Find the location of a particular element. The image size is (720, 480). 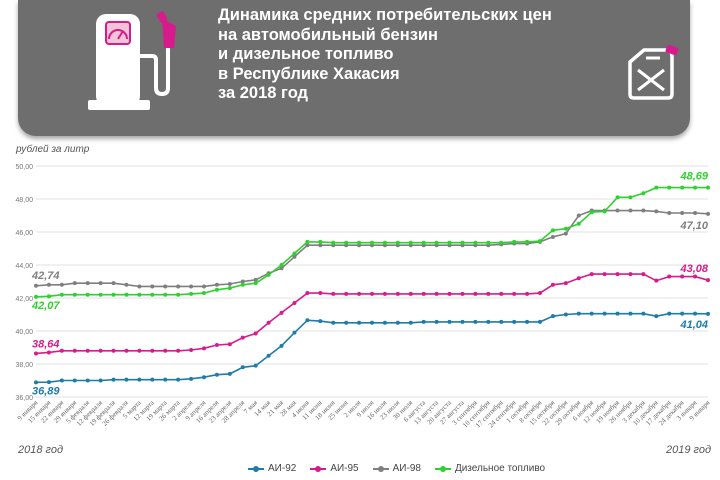

fuel-pump-icon is located at coordinates (130, 60).